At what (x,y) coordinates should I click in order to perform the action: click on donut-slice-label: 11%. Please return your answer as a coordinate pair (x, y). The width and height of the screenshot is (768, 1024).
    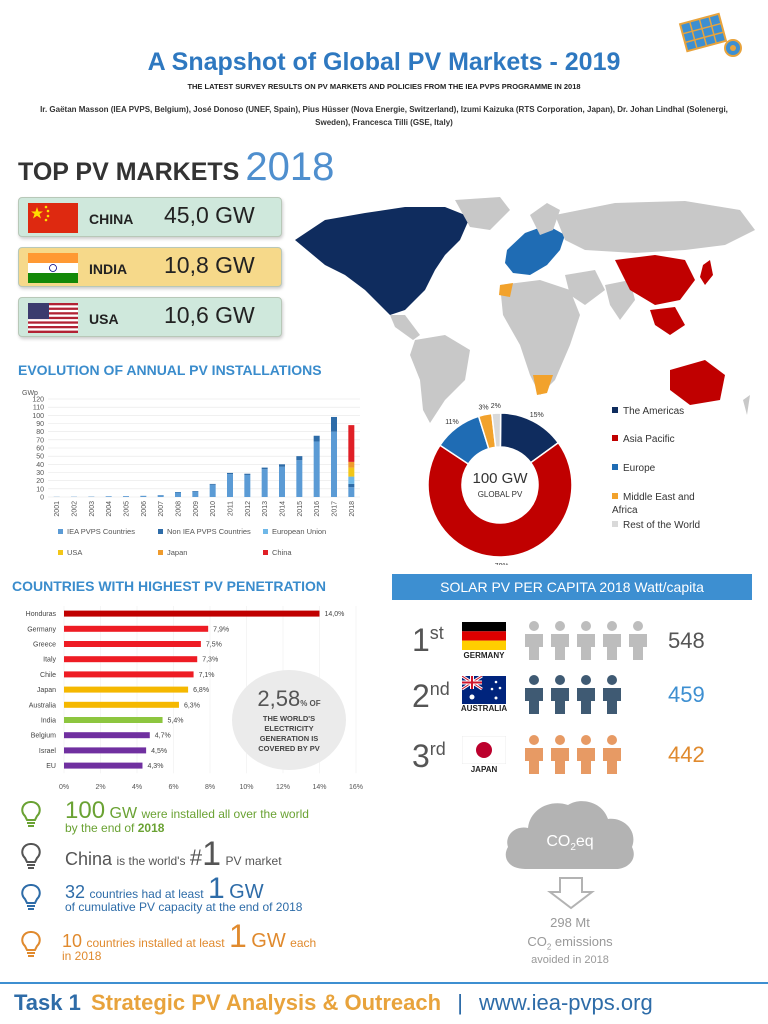
    Looking at the image, I should click on (452, 422).